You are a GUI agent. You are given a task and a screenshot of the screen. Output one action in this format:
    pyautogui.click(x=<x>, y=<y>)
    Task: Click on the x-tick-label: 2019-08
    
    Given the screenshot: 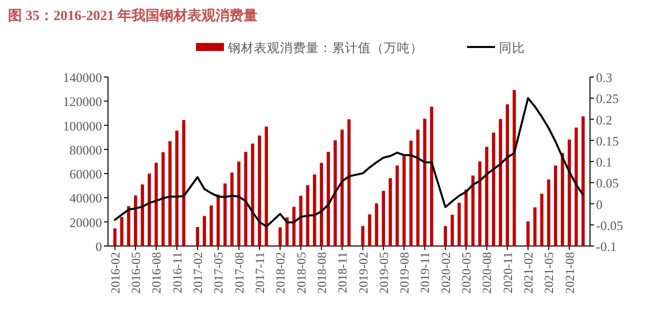 What is the action you would take?
    pyautogui.click(x=405, y=273)
    